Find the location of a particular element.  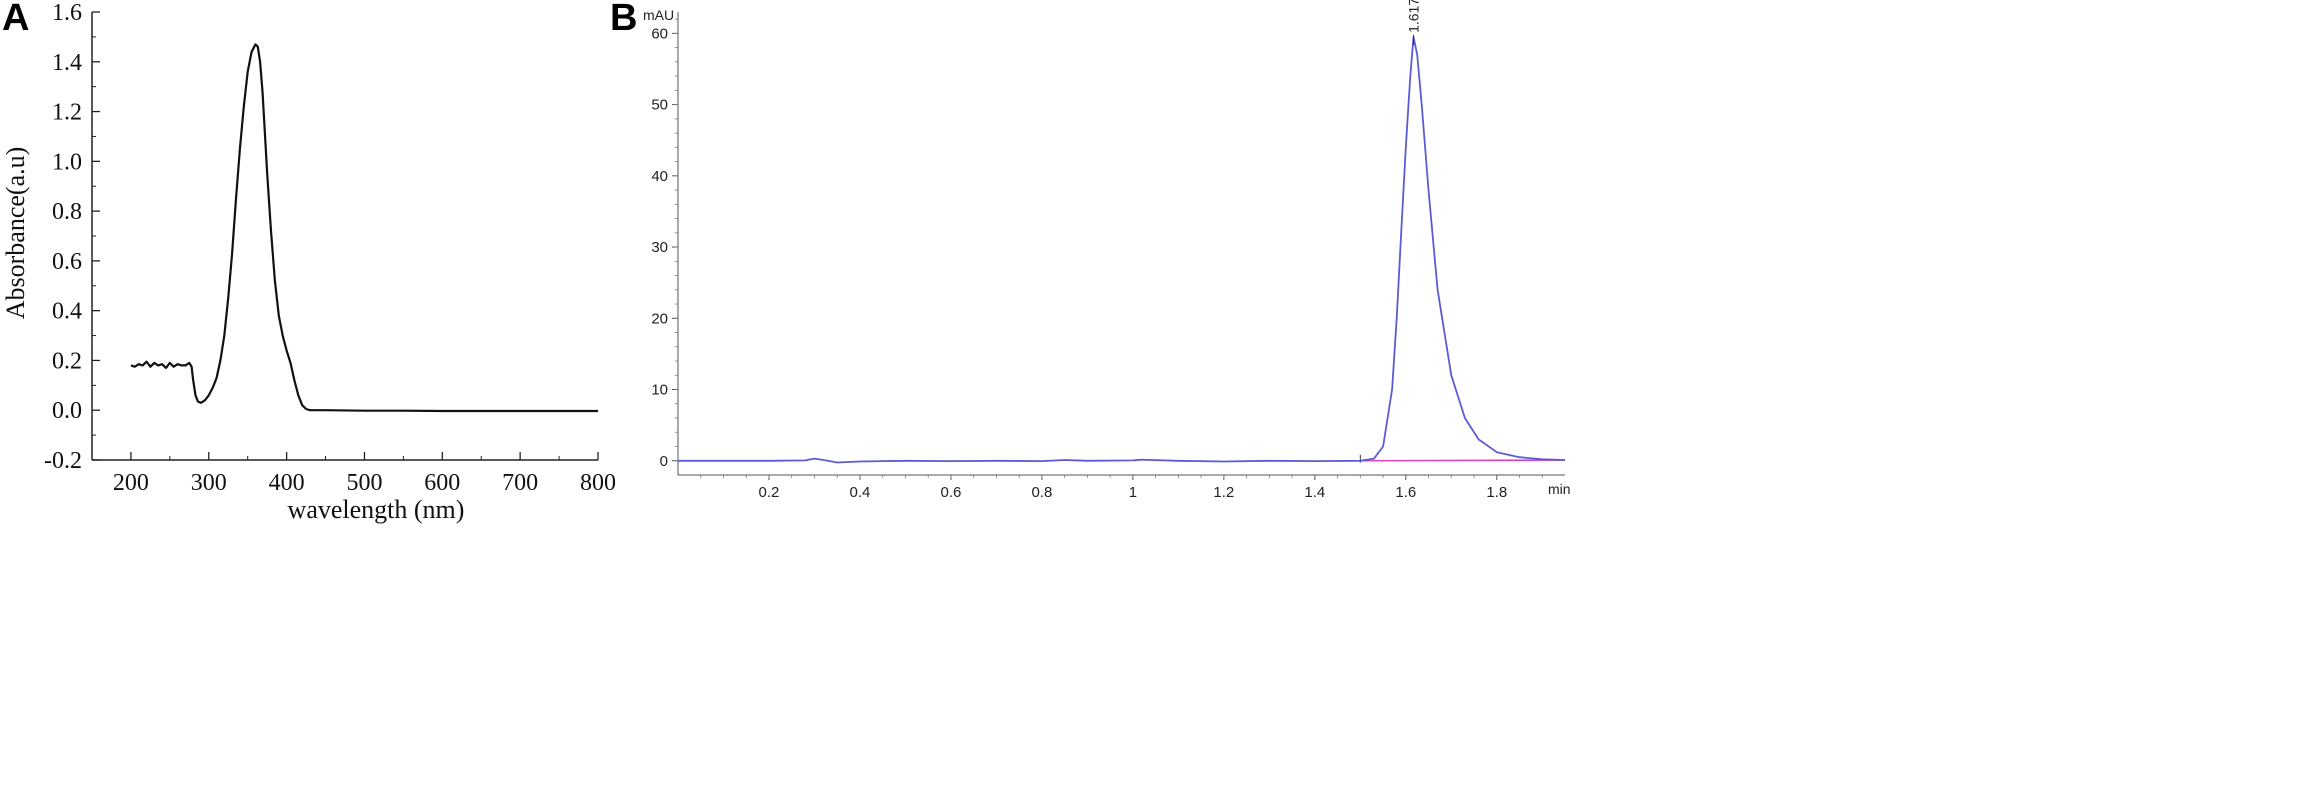

panel-b-y-tick-label: 0 is located at coordinates (664, 461).